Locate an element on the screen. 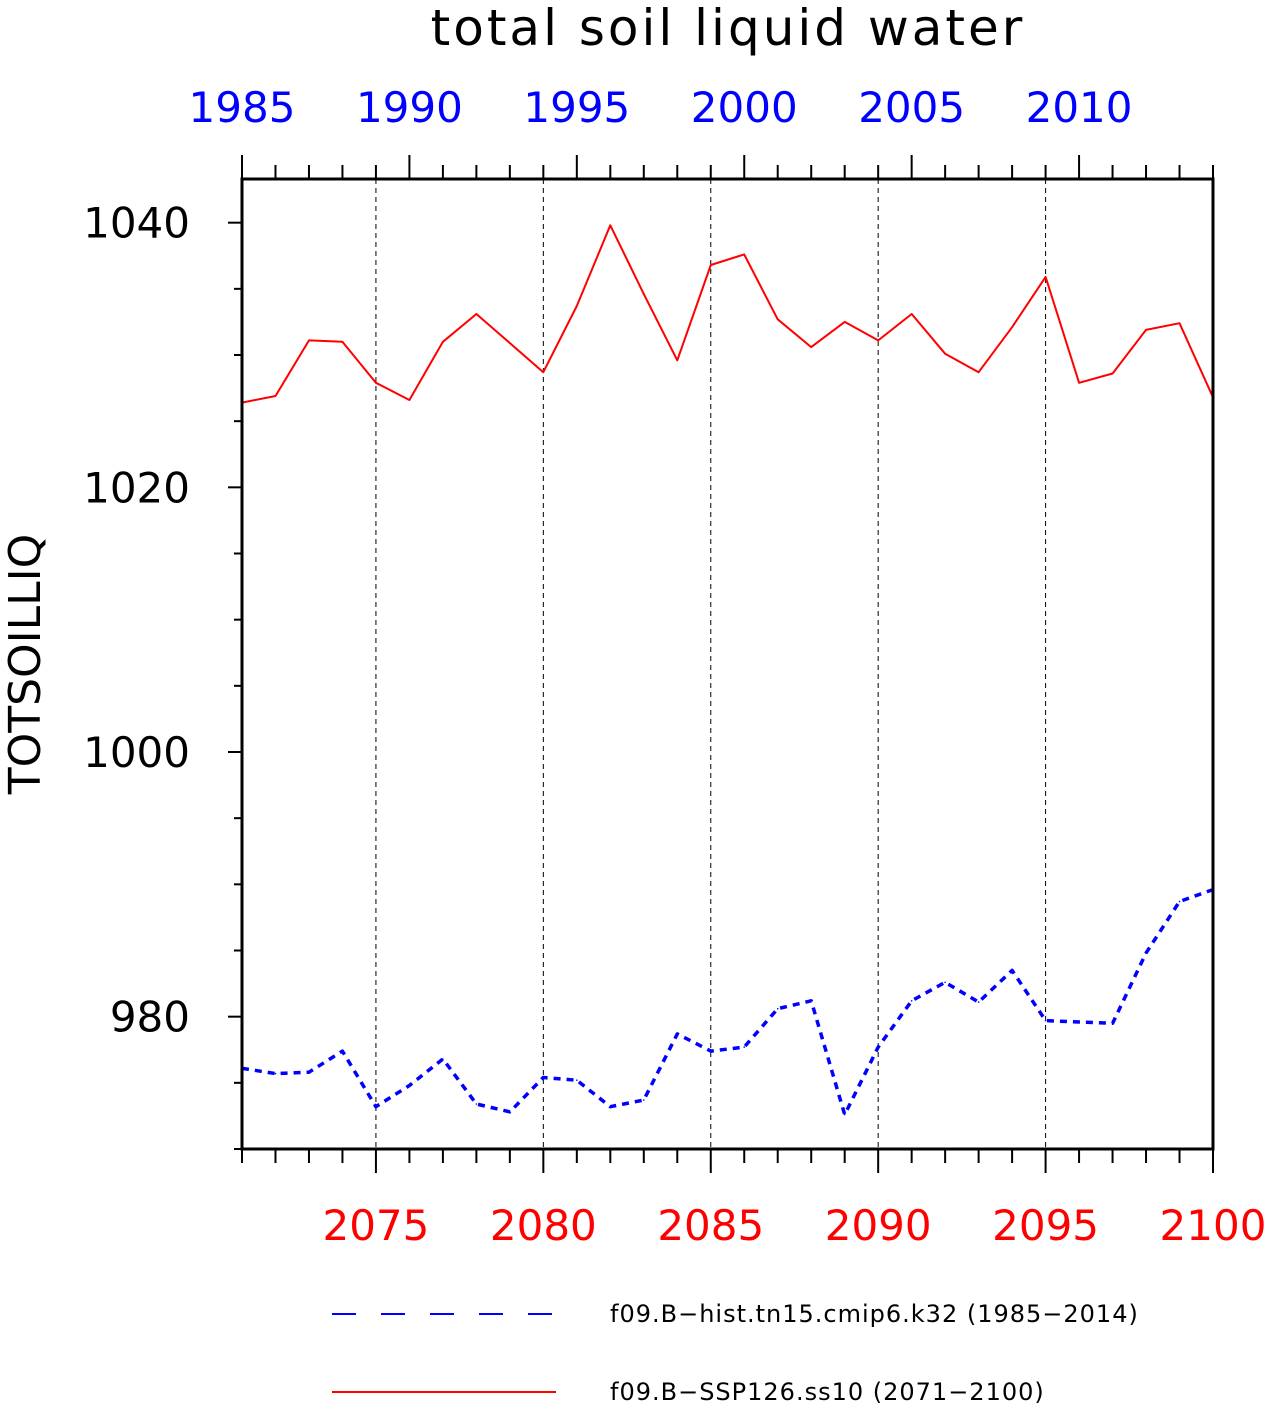 The height and width of the screenshot is (1407, 1272). top-x-tick-label: 2005 is located at coordinates (911, 107).